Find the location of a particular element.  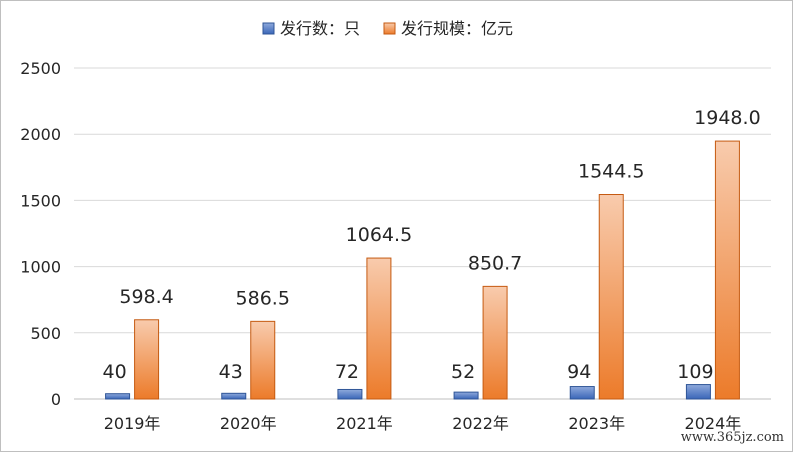

y-tick-label: 1000 is located at coordinates (40, 267).